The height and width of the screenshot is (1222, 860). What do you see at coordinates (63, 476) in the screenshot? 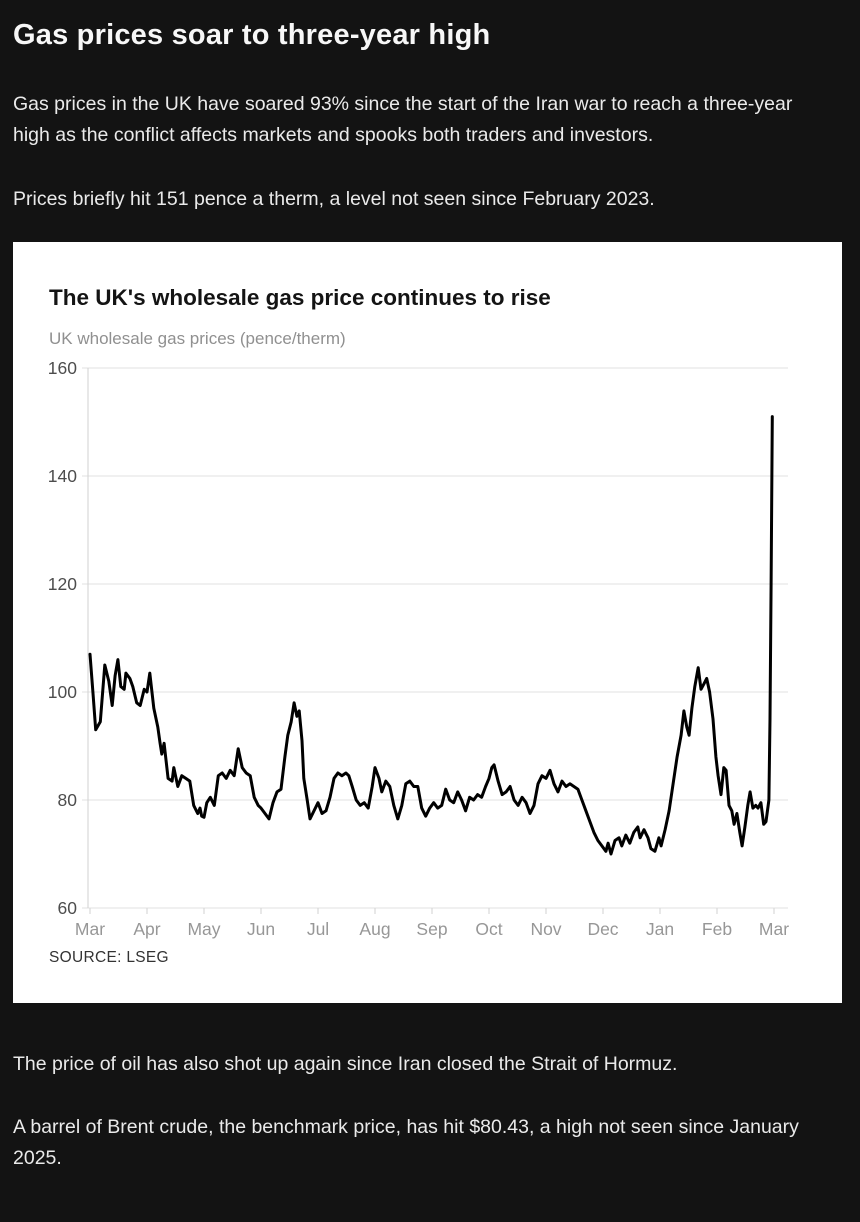
I see `y-tick-label-140: 140` at bounding box center [63, 476].